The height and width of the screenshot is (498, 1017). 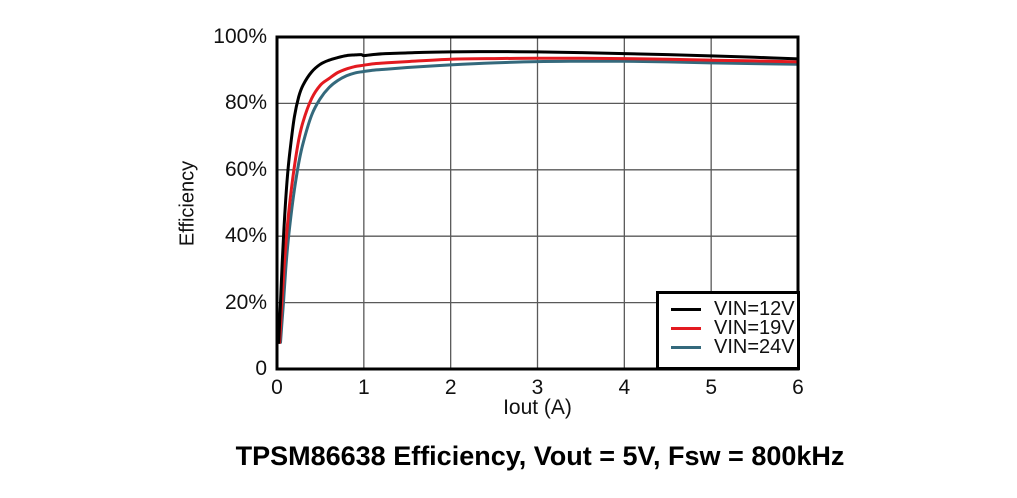 What do you see at coordinates (245, 169) in the screenshot?
I see `y-tick-label: 60%` at bounding box center [245, 169].